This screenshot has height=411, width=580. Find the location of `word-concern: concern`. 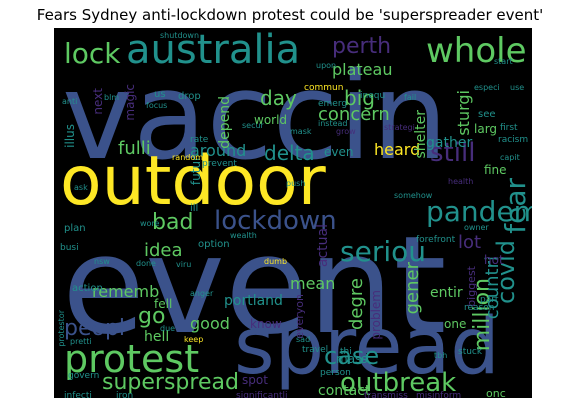

word-concern: concern is located at coordinates (354, 114).